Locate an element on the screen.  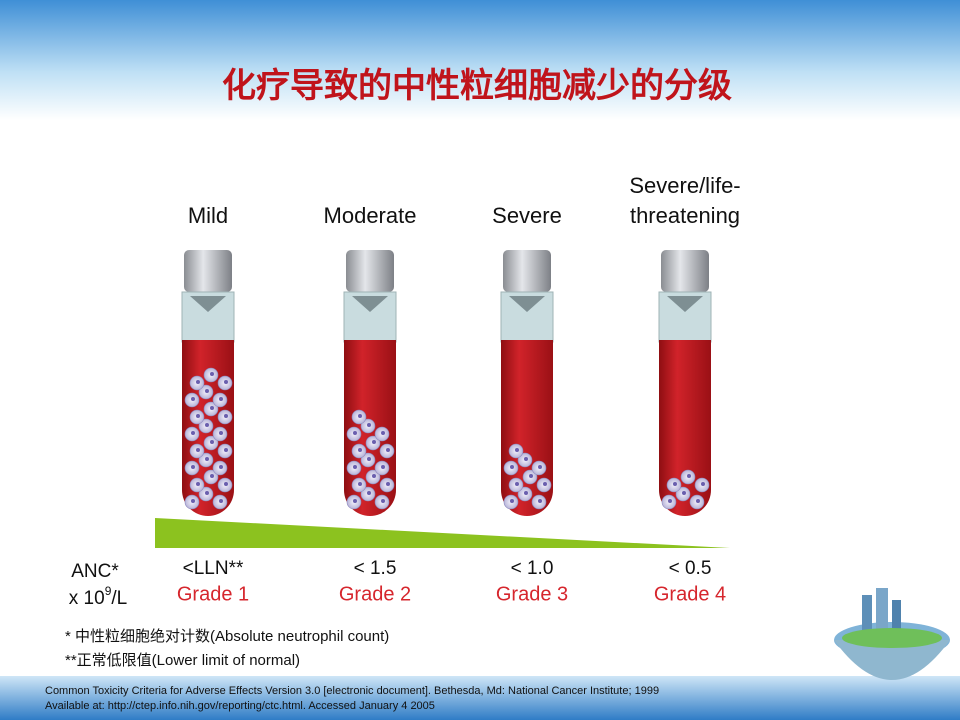
grade-label: Grade 1 is located at coordinates (213, 594).